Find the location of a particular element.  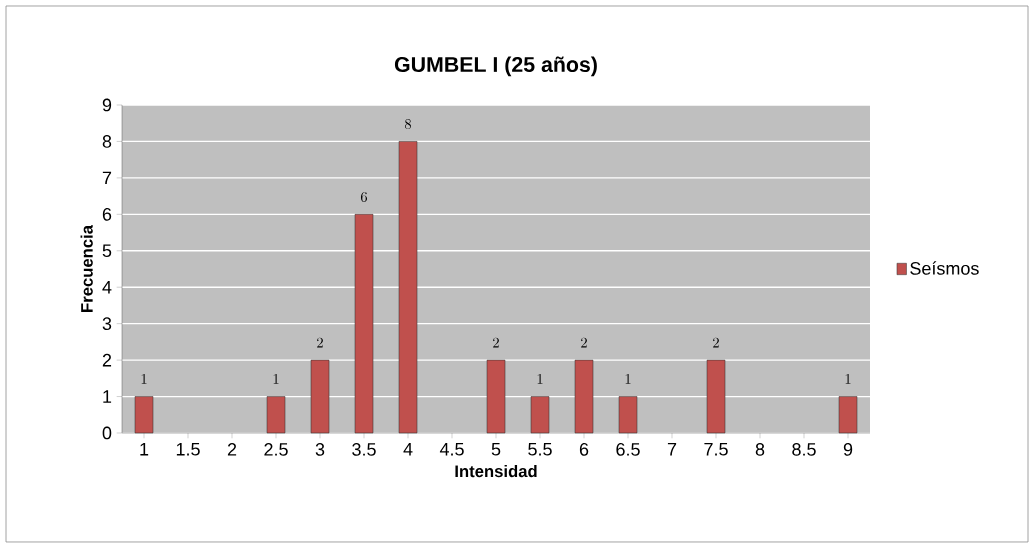

x-tick-label: 1.5 is located at coordinates (188, 449).